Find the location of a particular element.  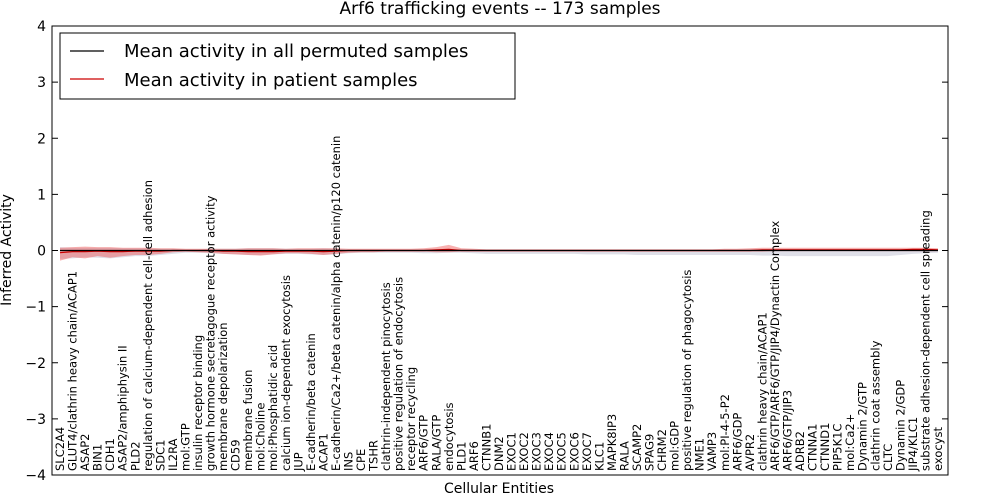

y-tick-label: 4 is located at coordinates (41, 27).